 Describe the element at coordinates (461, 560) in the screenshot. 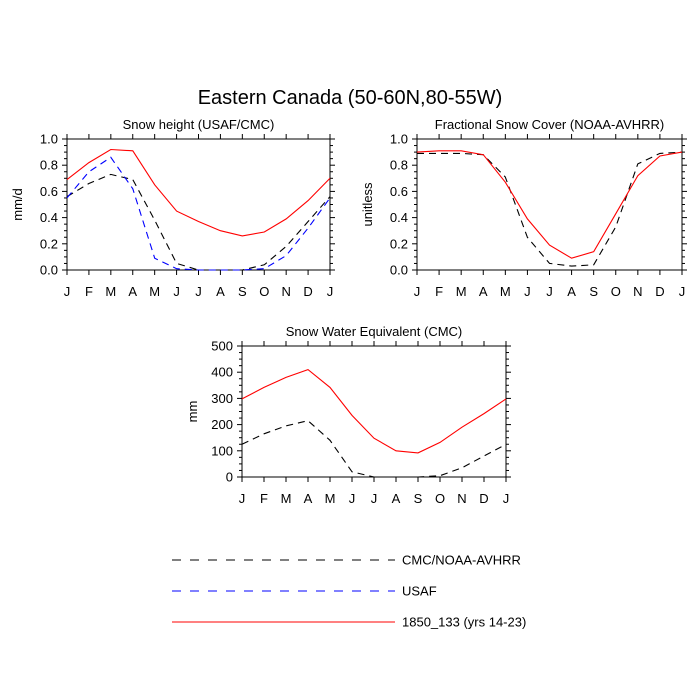

I see `legend-label: CMC/NOAA-AVHRR` at that location.